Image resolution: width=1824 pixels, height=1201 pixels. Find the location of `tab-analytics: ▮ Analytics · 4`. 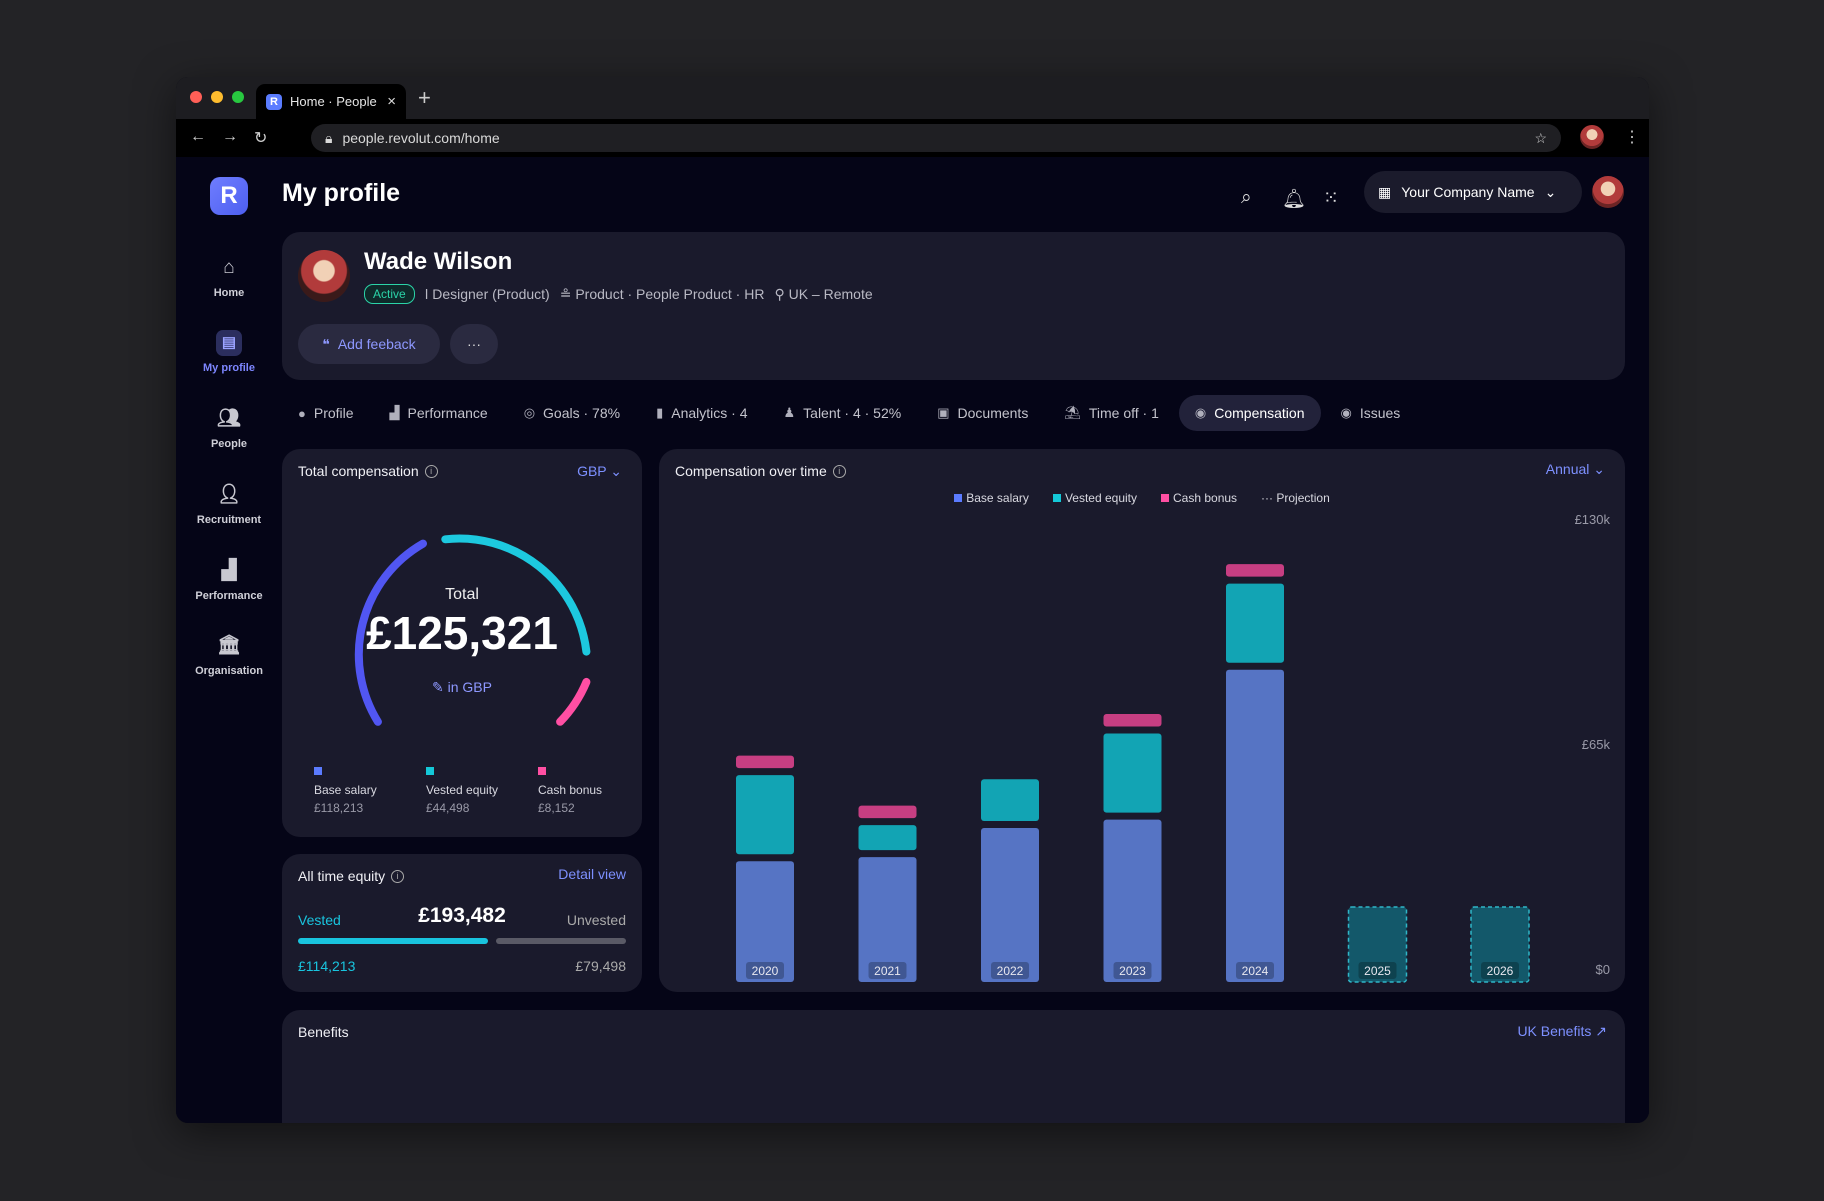

tab-analytics: ▮ Analytics · 4 is located at coordinates (701, 413).